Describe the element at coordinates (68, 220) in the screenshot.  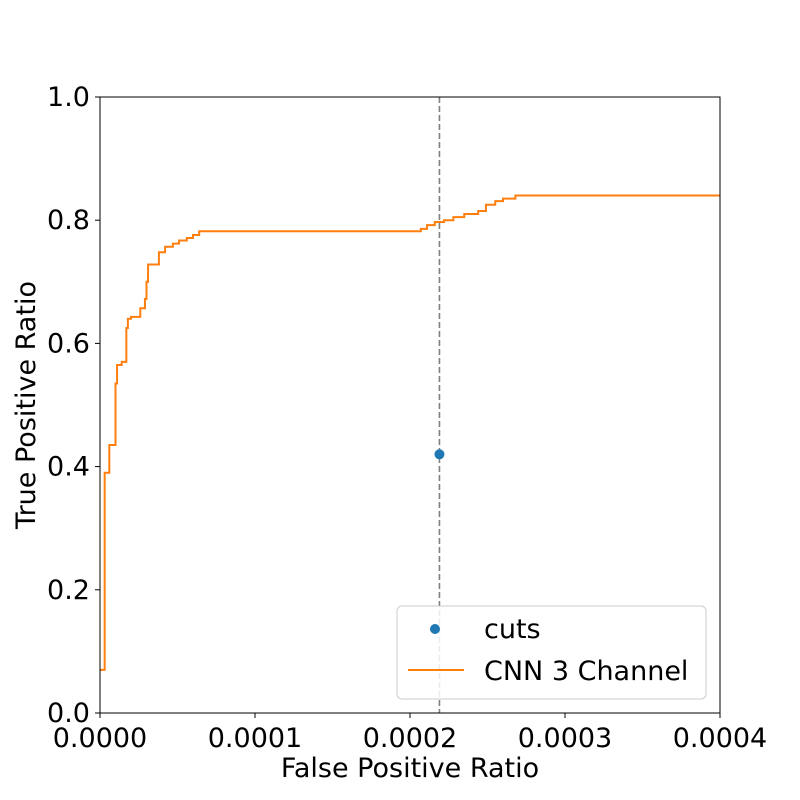
I see `y-tick-label: 0.8` at that location.